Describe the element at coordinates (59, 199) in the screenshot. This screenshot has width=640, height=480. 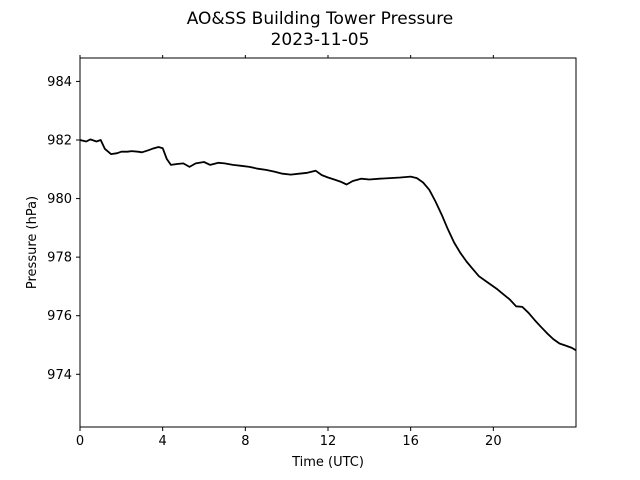
I see `y-tick-label: 980` at that location.